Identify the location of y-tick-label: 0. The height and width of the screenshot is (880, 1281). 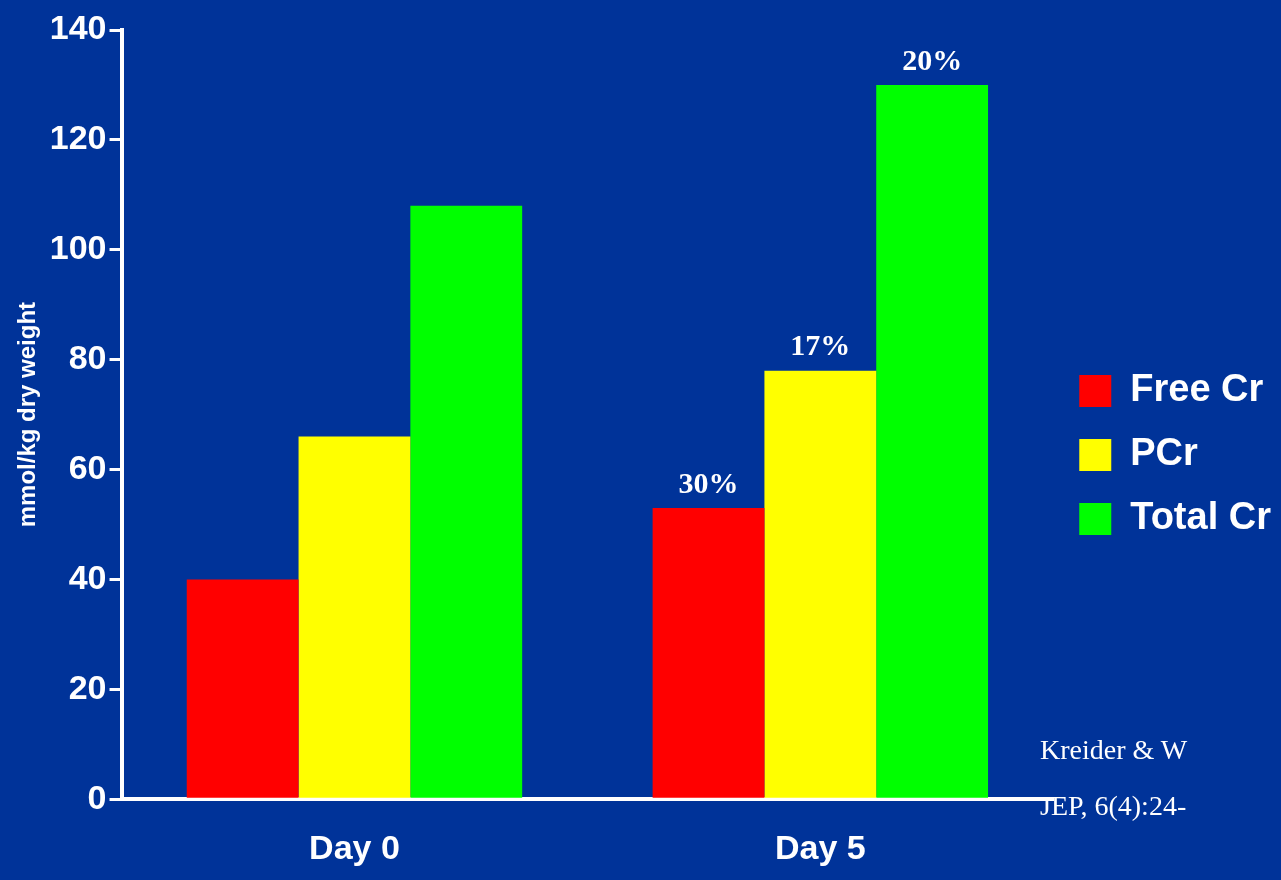
(97, 796).